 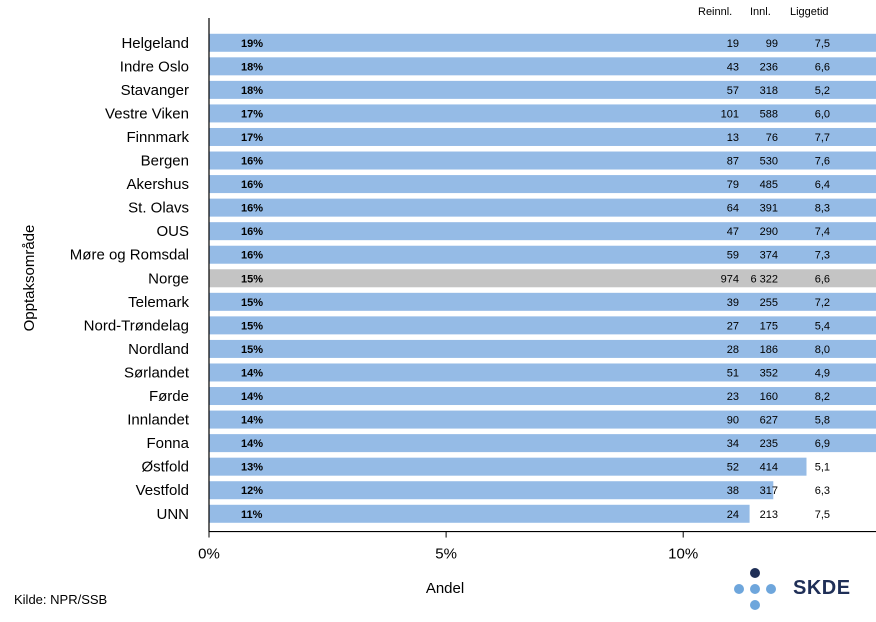 I want to click on category-label: Innlandet, so click(x=158, y=420).